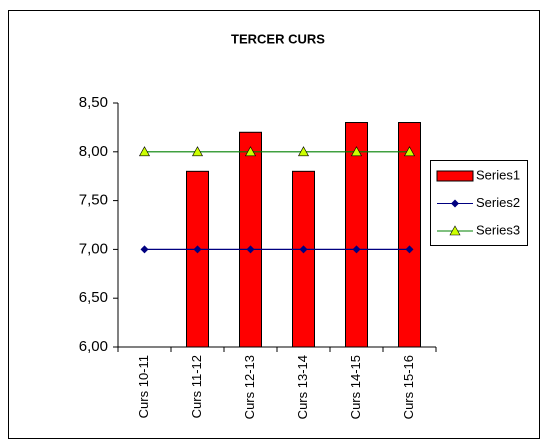 The width and height of the screenshot is (540, 439). I want to click on x-tick-label: Curs 14-15, so click(355, 387).